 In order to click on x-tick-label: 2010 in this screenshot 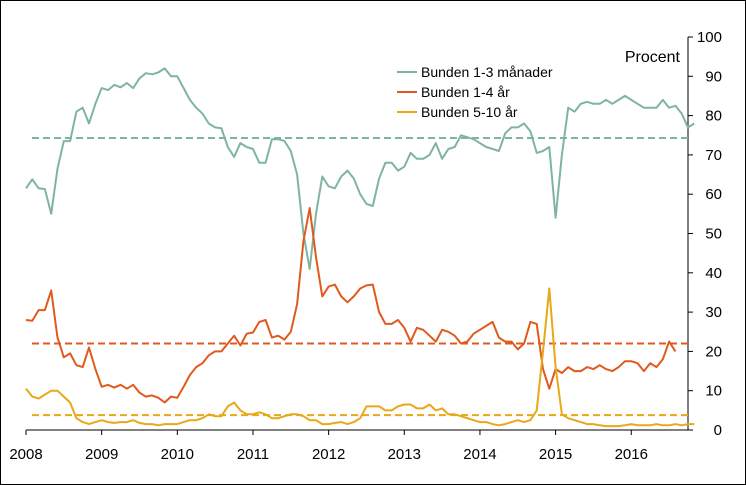, I will do `click(177, 454)`.